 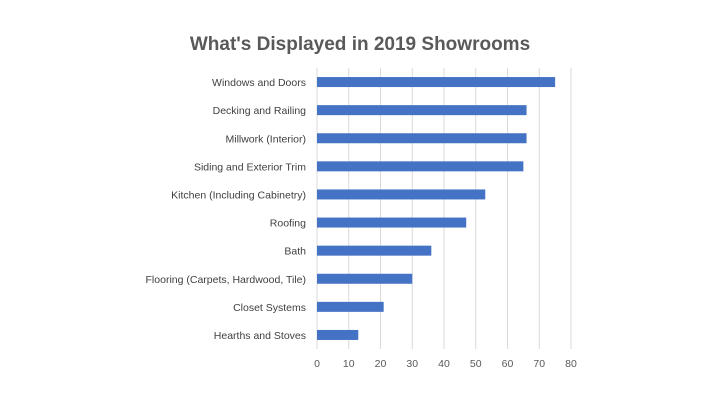 What do you see at coordinates (412, 364) in the screenshot?
I see `x-tick-label: 30` at bounding box center [412, 364].